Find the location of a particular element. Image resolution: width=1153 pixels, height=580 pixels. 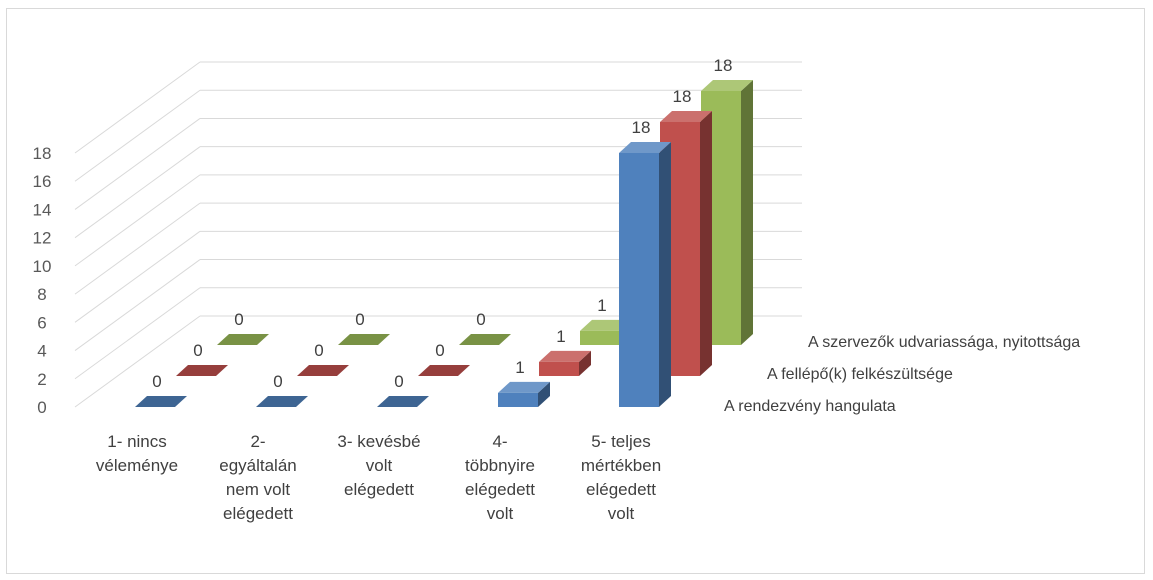

category-label-line: 5- teljes is located at coordinates (621, 441).